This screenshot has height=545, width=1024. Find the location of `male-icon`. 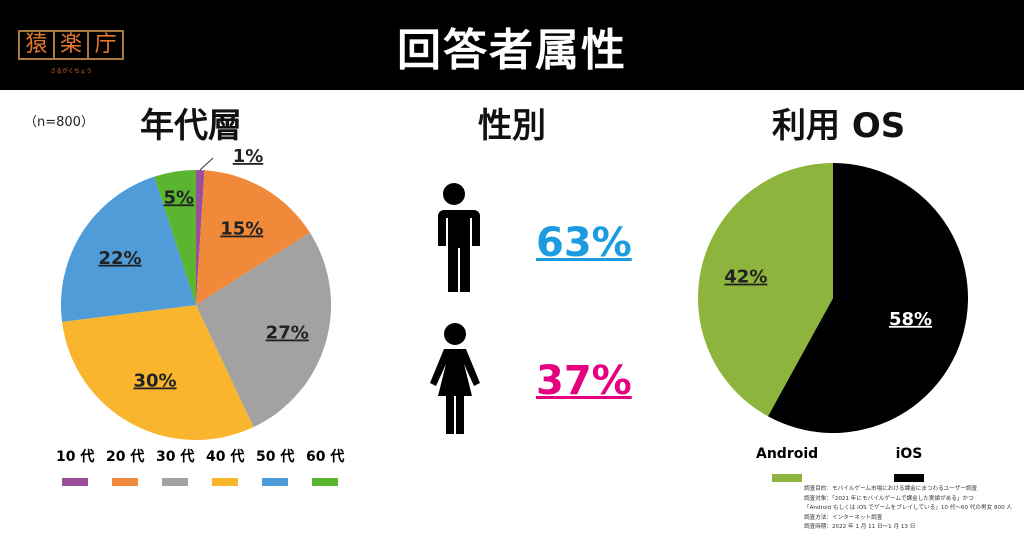

male-icon is located at coordinates (457, 237).